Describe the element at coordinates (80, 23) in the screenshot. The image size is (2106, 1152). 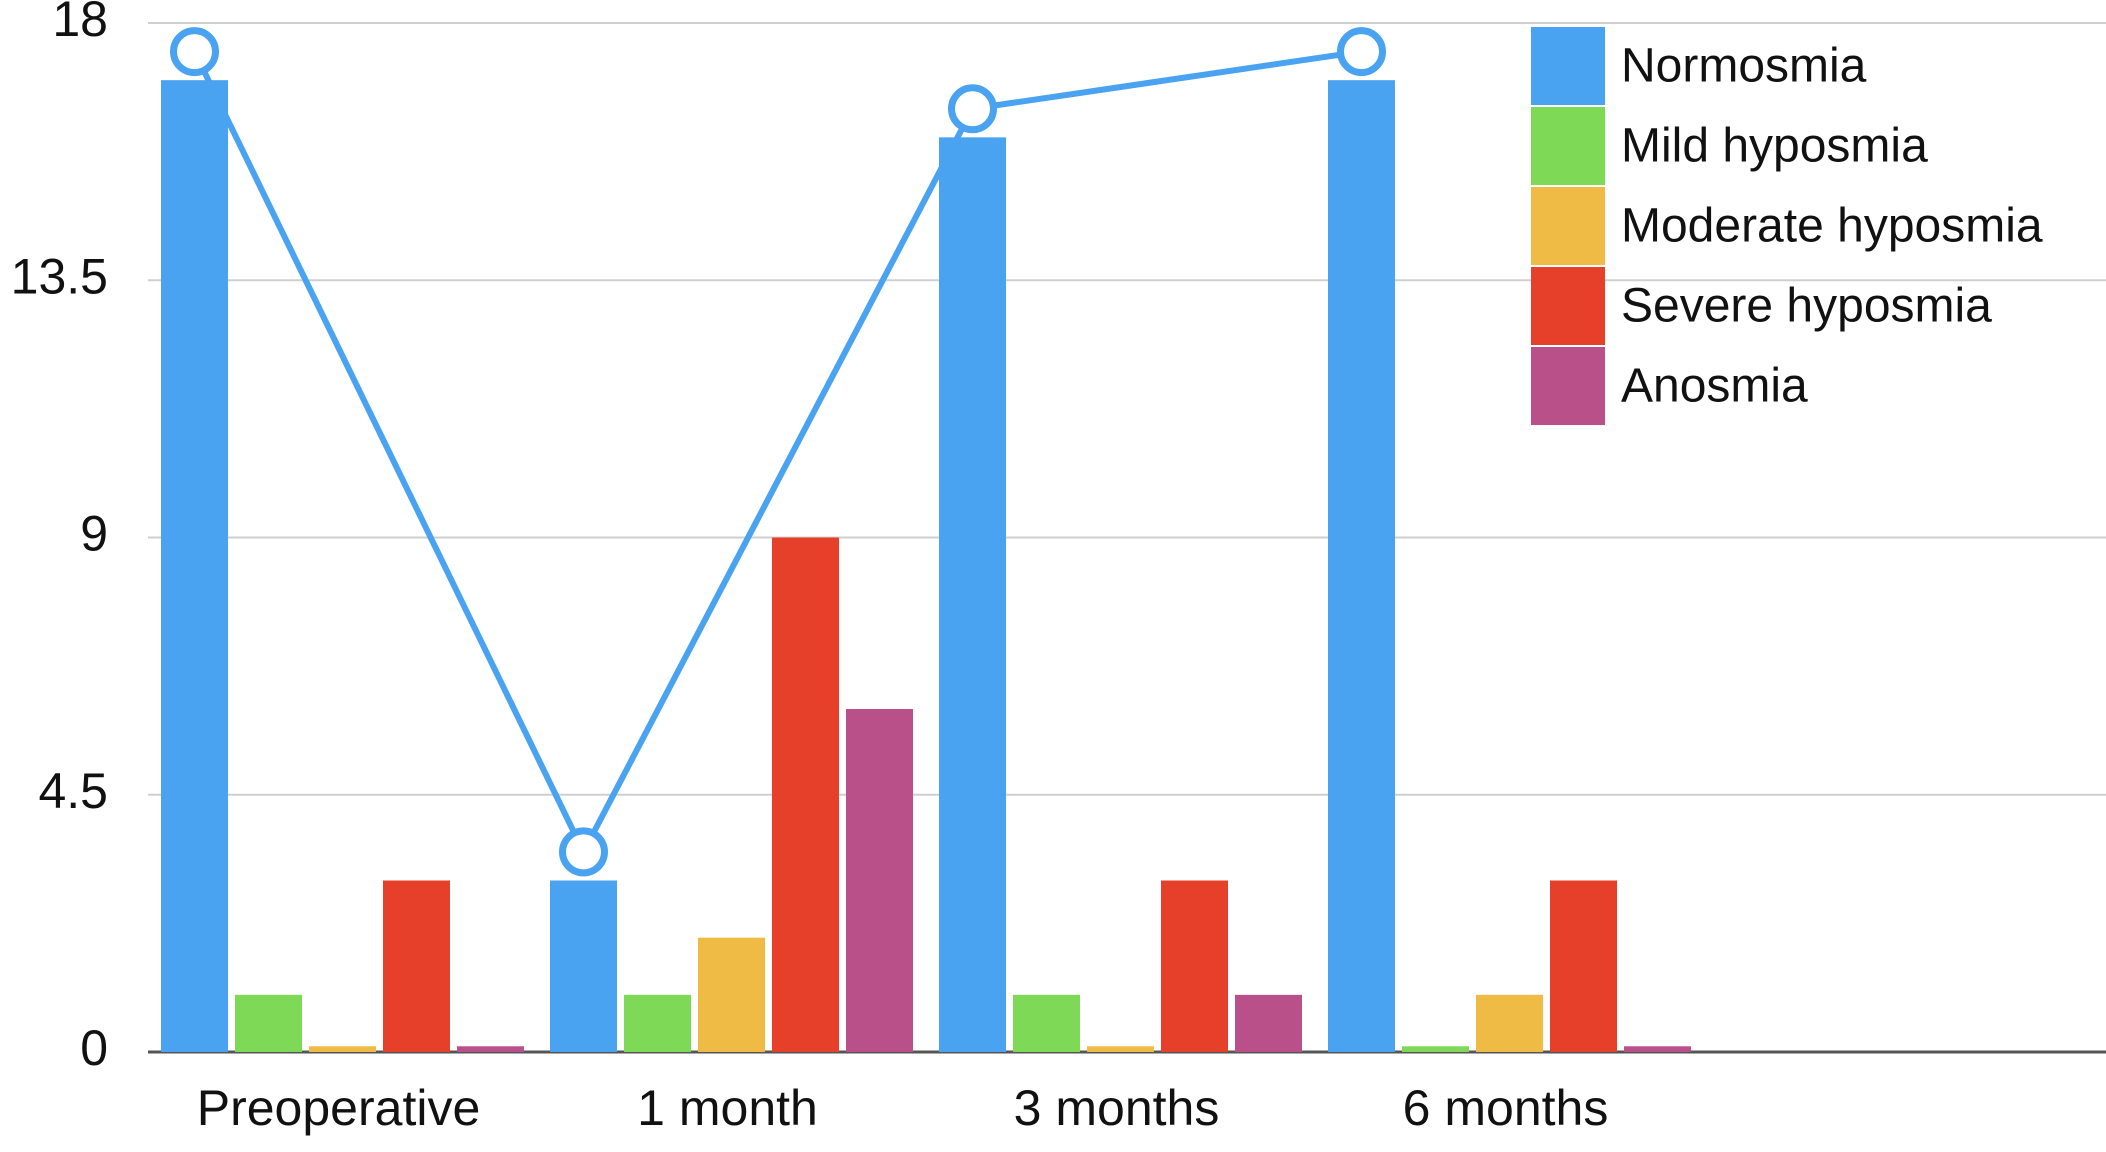
I see `y-tick-label: 18` at that location.